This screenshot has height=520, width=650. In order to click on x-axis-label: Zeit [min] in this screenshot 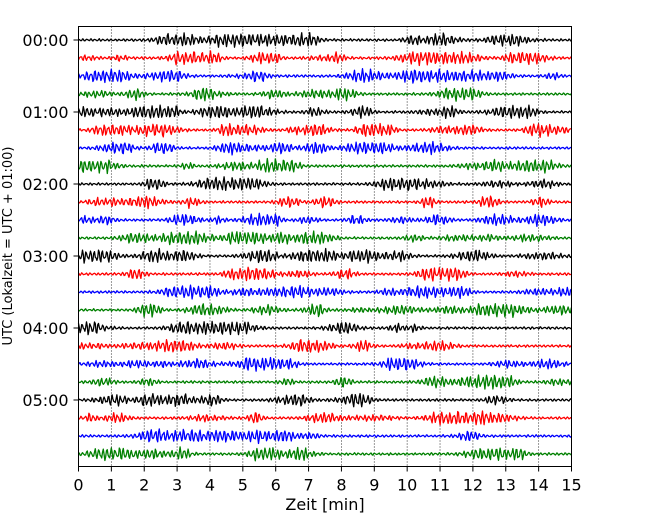, I will do `click(324, 504)`.